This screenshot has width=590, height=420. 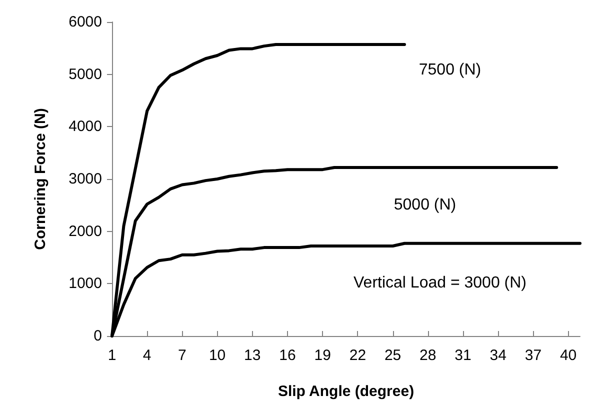 I want to click on x-tick-label: 1, so click(x=112, y=355).